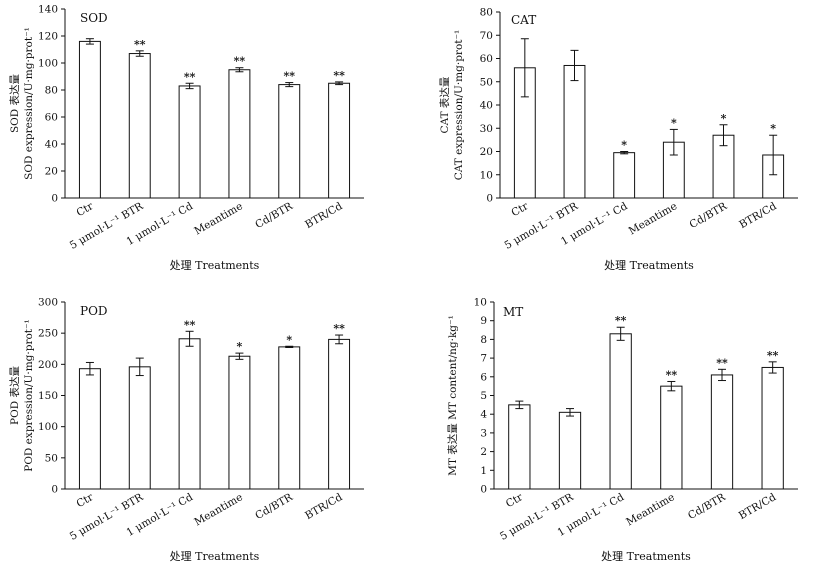 The image size is (817, 568). Describe the element at coordinates (483, 340) in the screenshot. I see `mt-y-tick-label: 8` at that location.